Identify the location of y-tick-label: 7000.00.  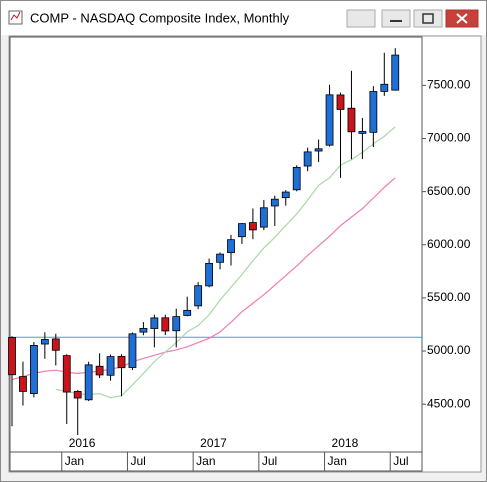
(449, 138).